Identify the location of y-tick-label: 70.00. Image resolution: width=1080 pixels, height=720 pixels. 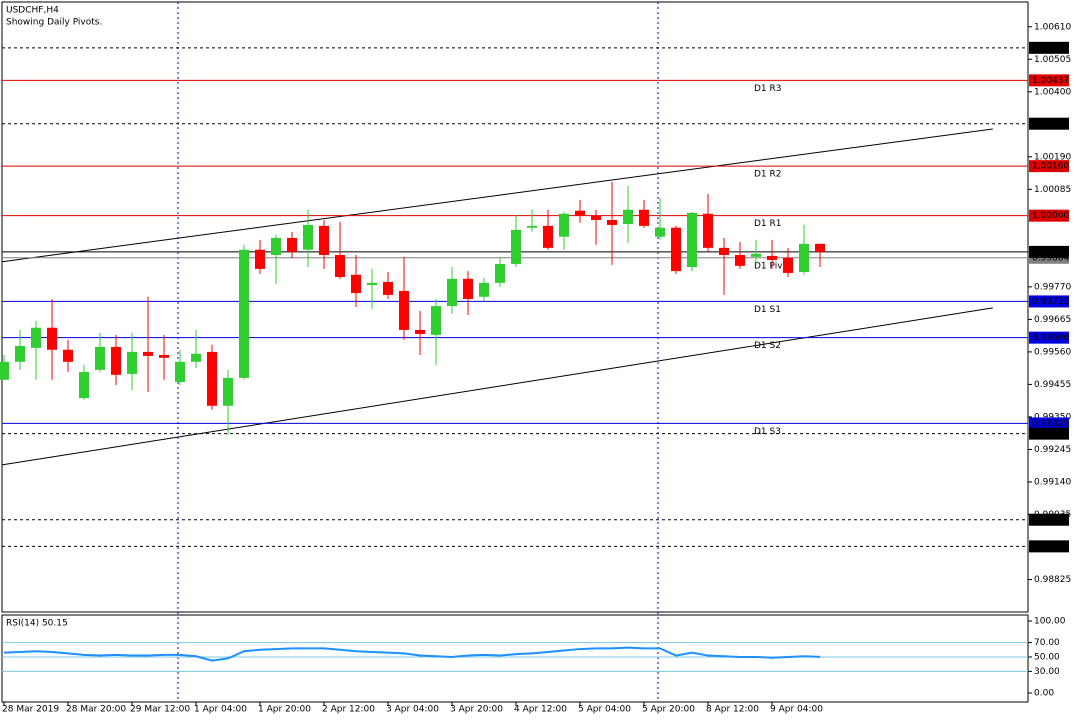
(1047, 643).